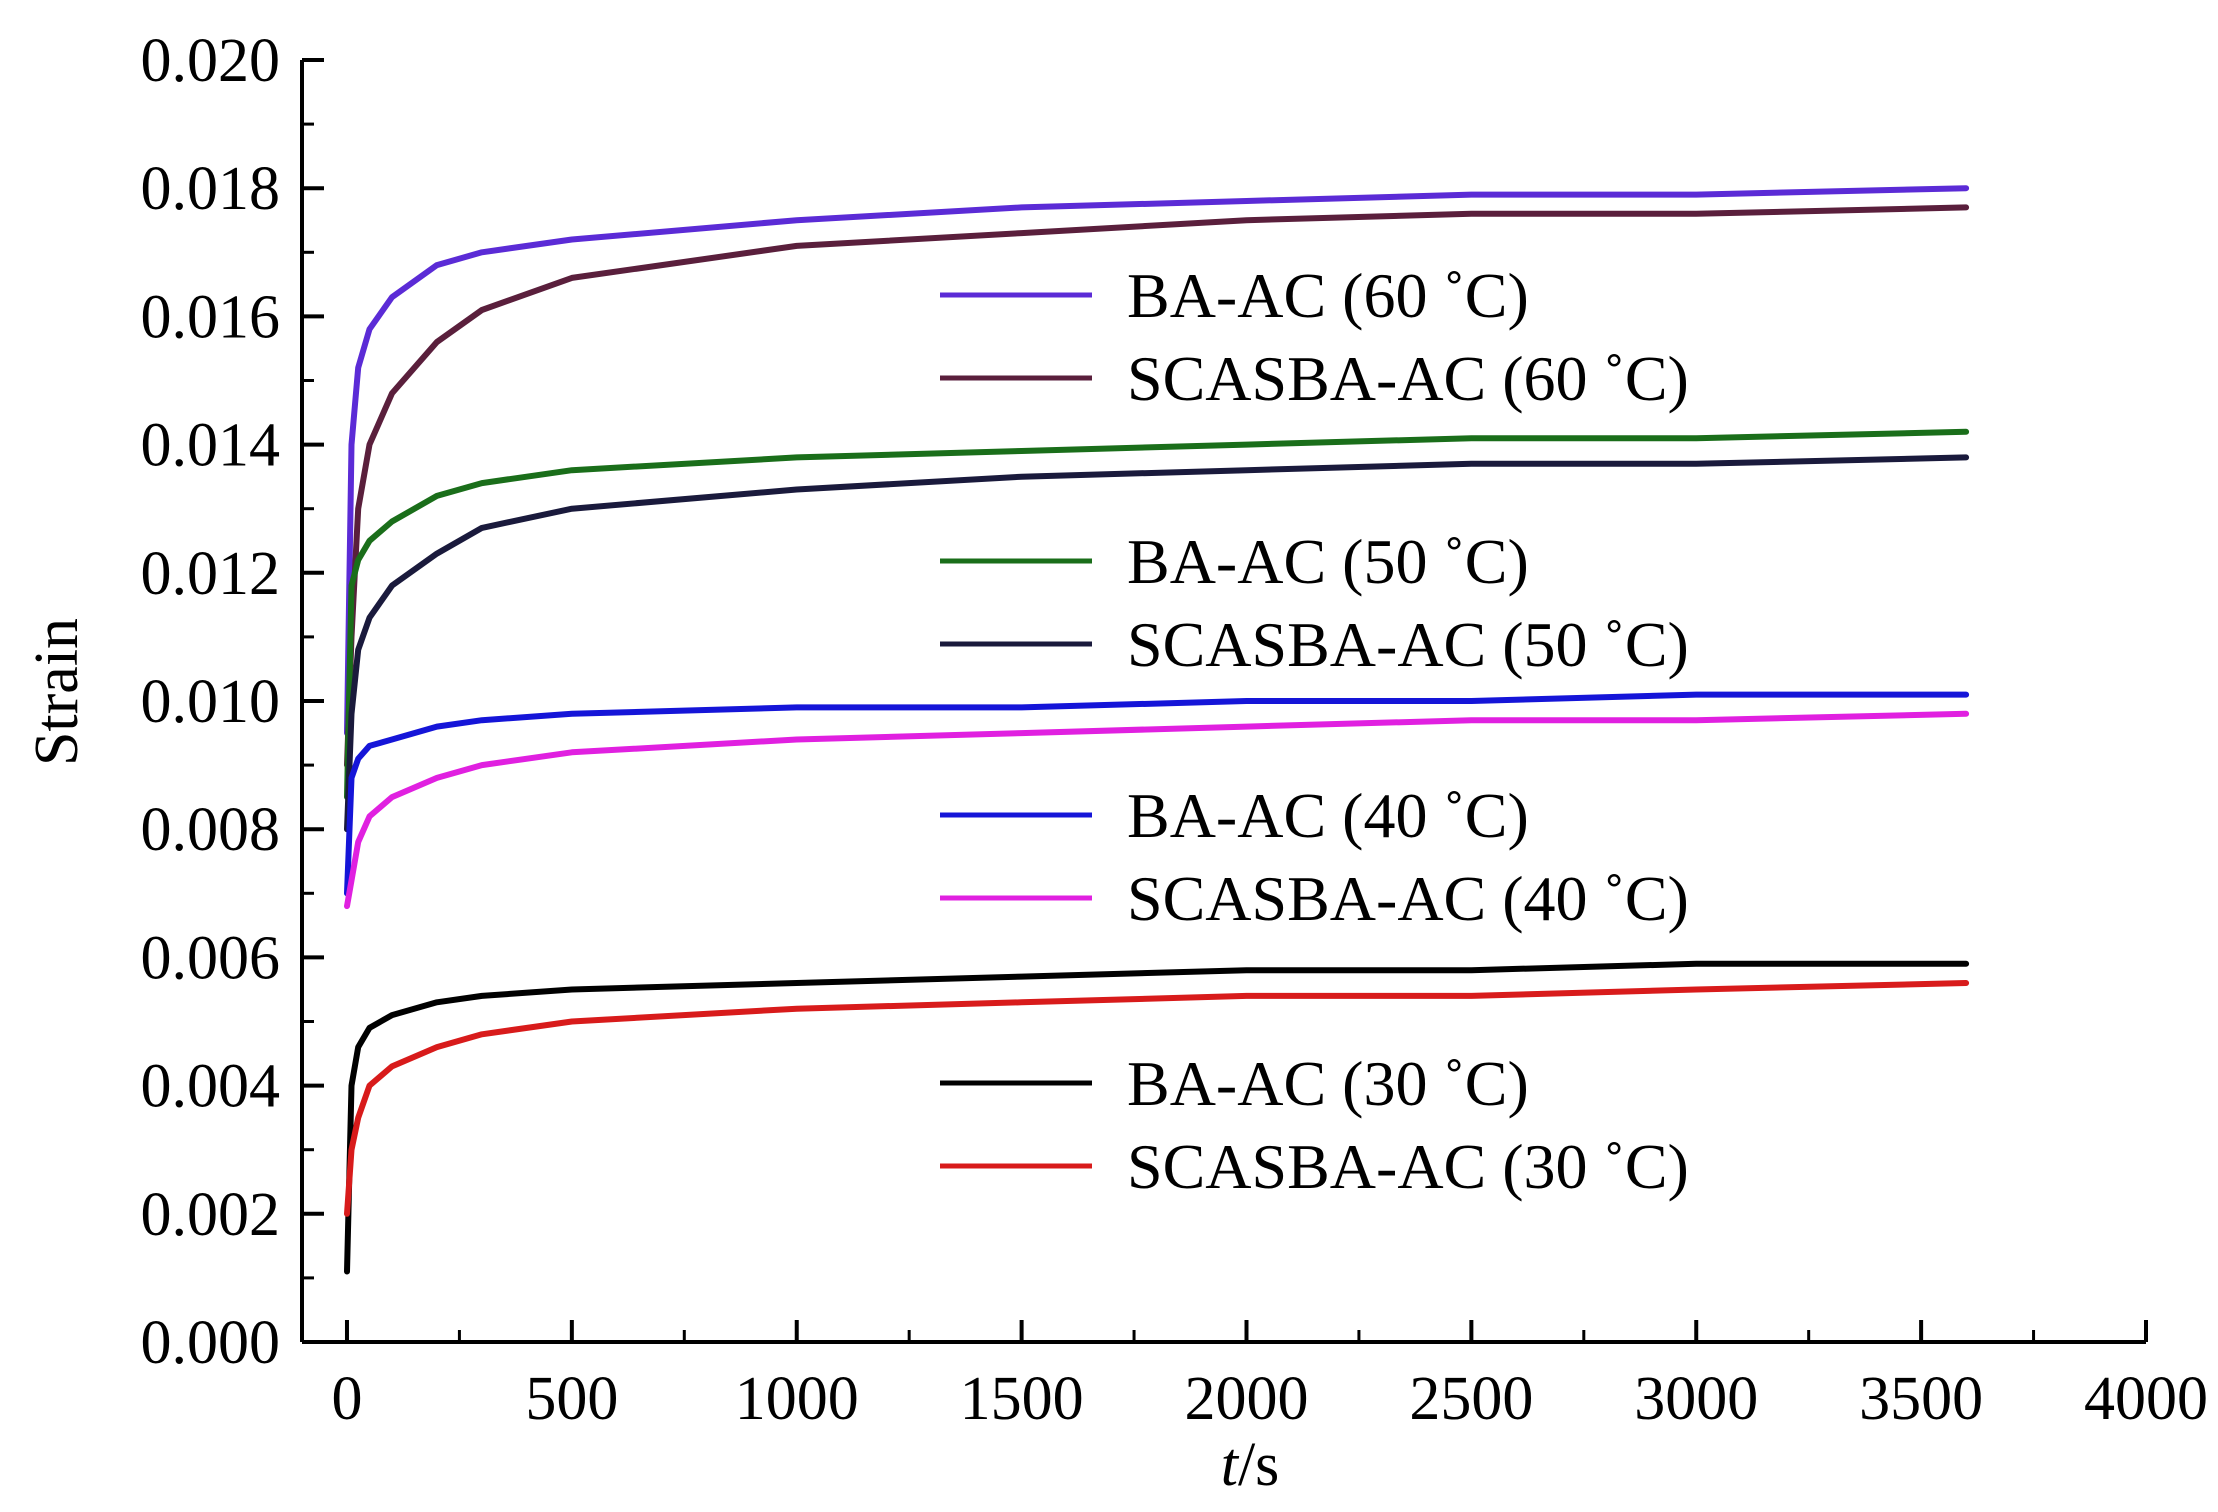 The width and height of the screenshot is (2218, 1512). Describe the element at coordinates (1328, 815) in the screenshot. I see `legend-label: BA-AC (40 ˚C)` at that location.